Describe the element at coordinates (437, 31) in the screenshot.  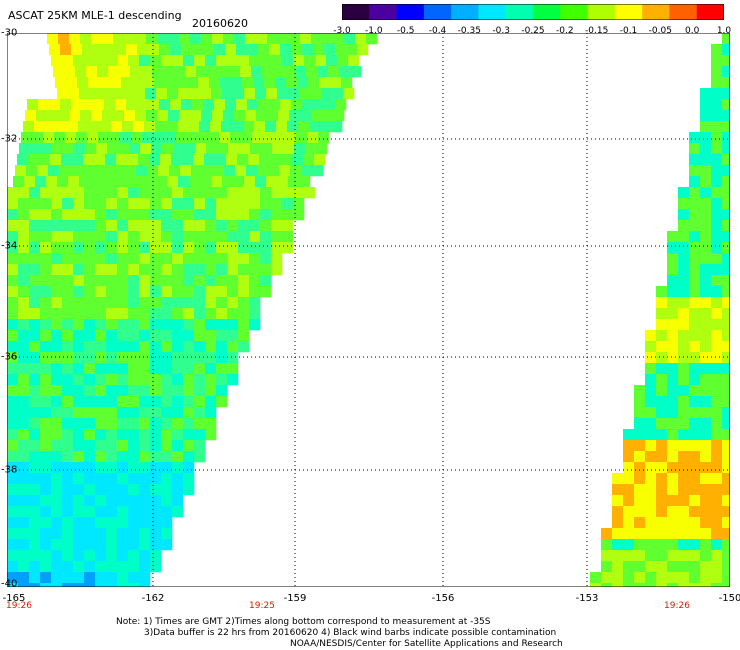
I see `colorbar-label: -0.4` at that location.